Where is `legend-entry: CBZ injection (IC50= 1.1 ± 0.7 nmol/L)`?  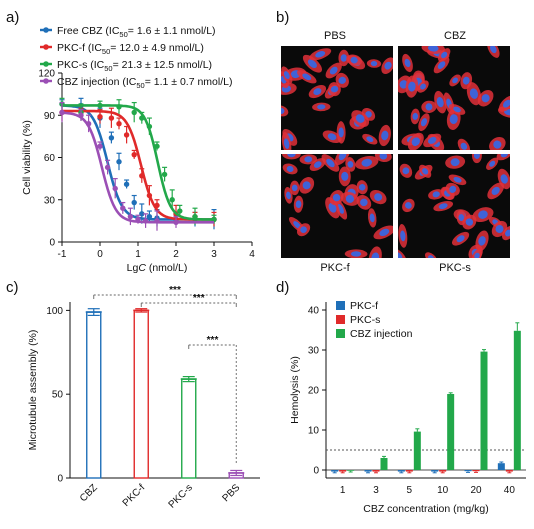 legend-entry: CBZ injection (IC50= 1.1 ± 0.7 nmol/L) is located at coordinates (144, 83).